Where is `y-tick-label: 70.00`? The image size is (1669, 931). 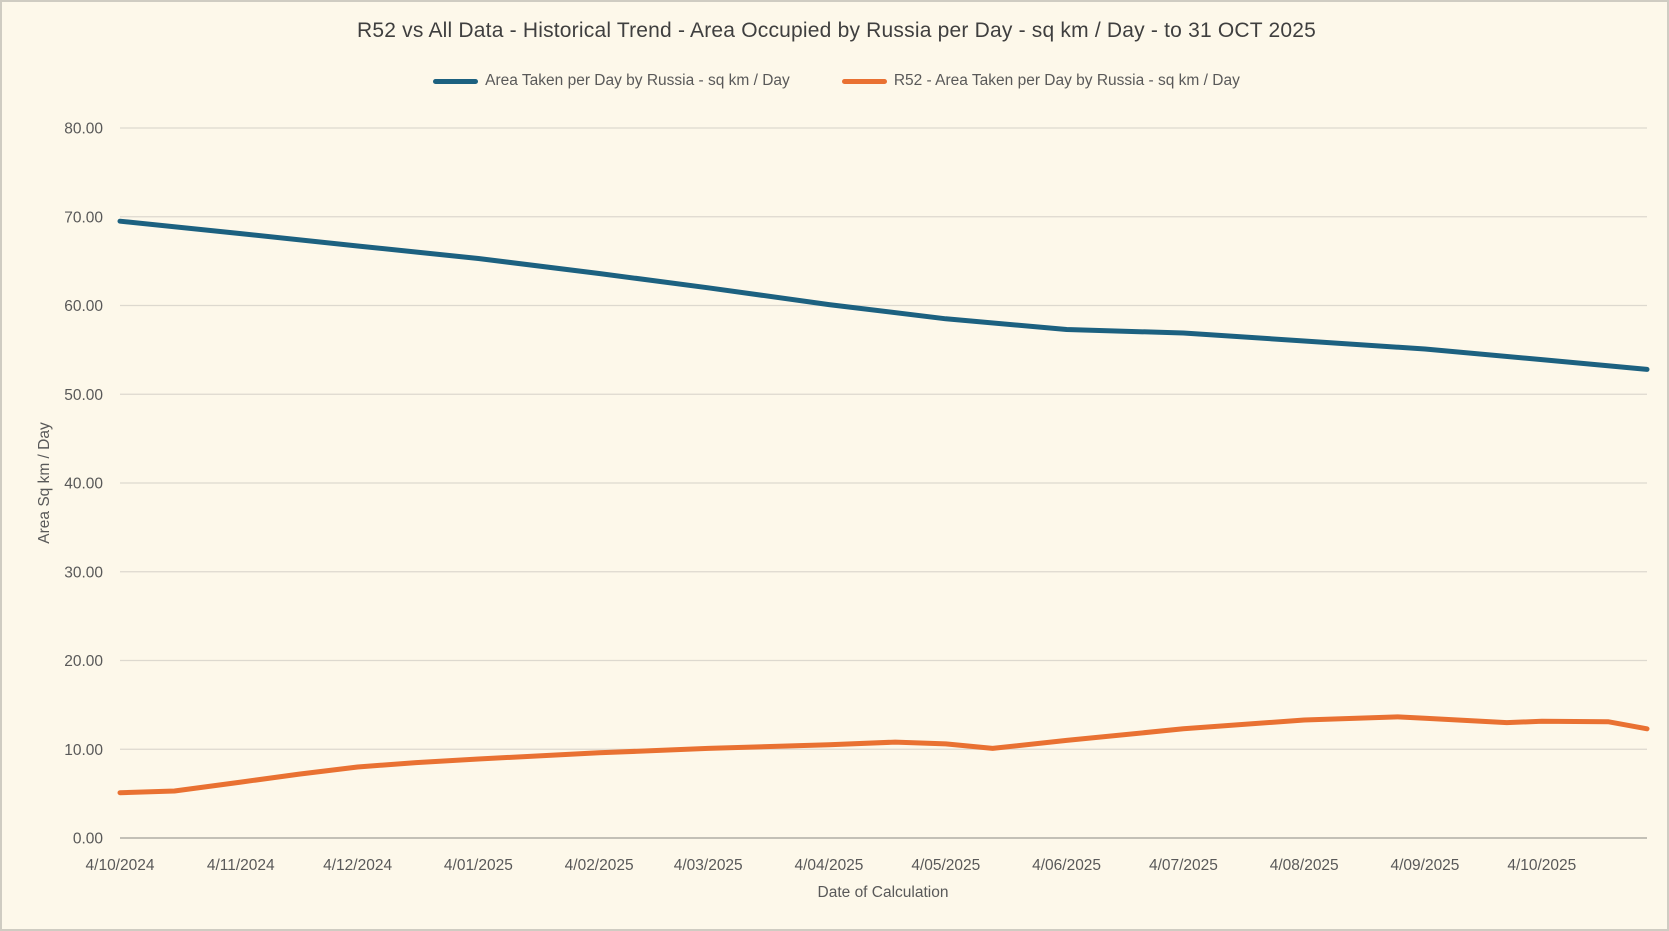 y-tick-label: 70.00 is located at coordinates (83, 217).